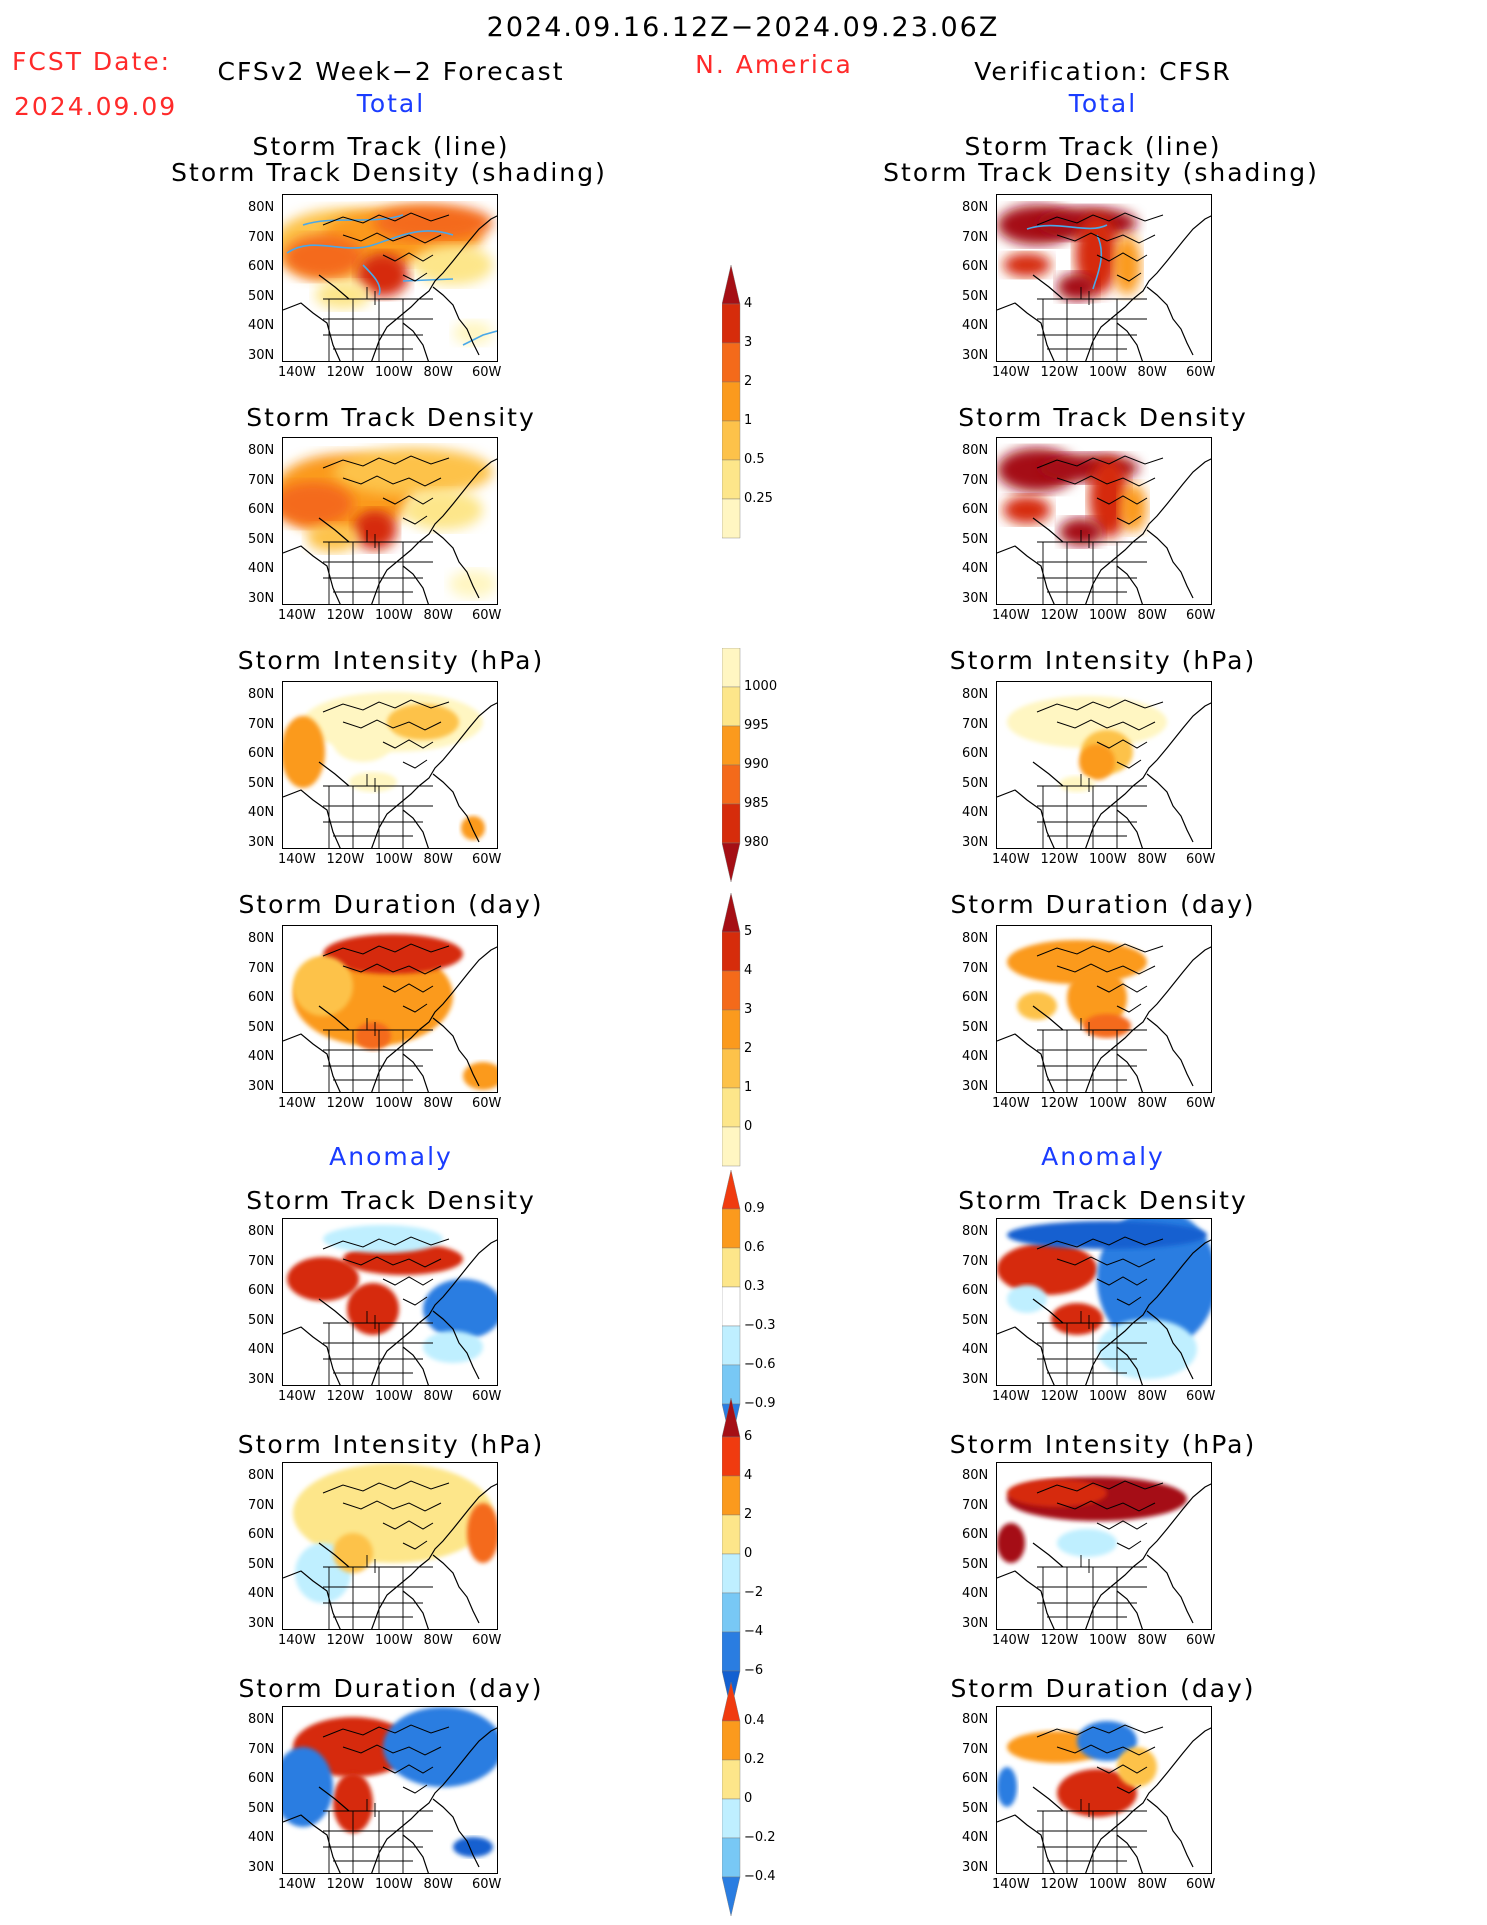  I want to click on map-panel-a_intensity_v, so click(1104, 1546).